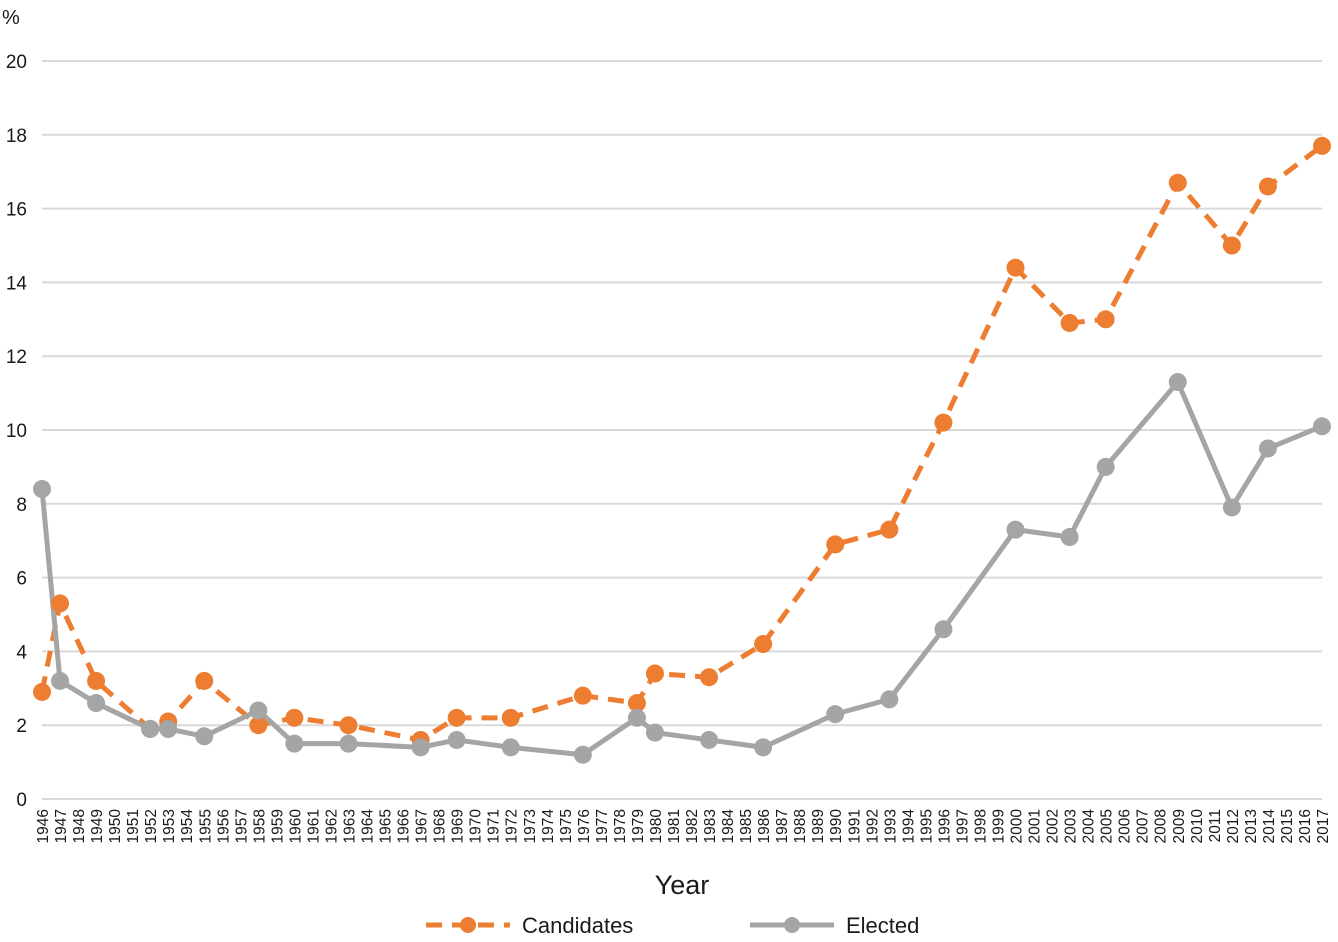  What do you see at coordinates (530, 826) in the screenshot?
I see `x-tick-label: 1973` at bounding box center [530, 826].